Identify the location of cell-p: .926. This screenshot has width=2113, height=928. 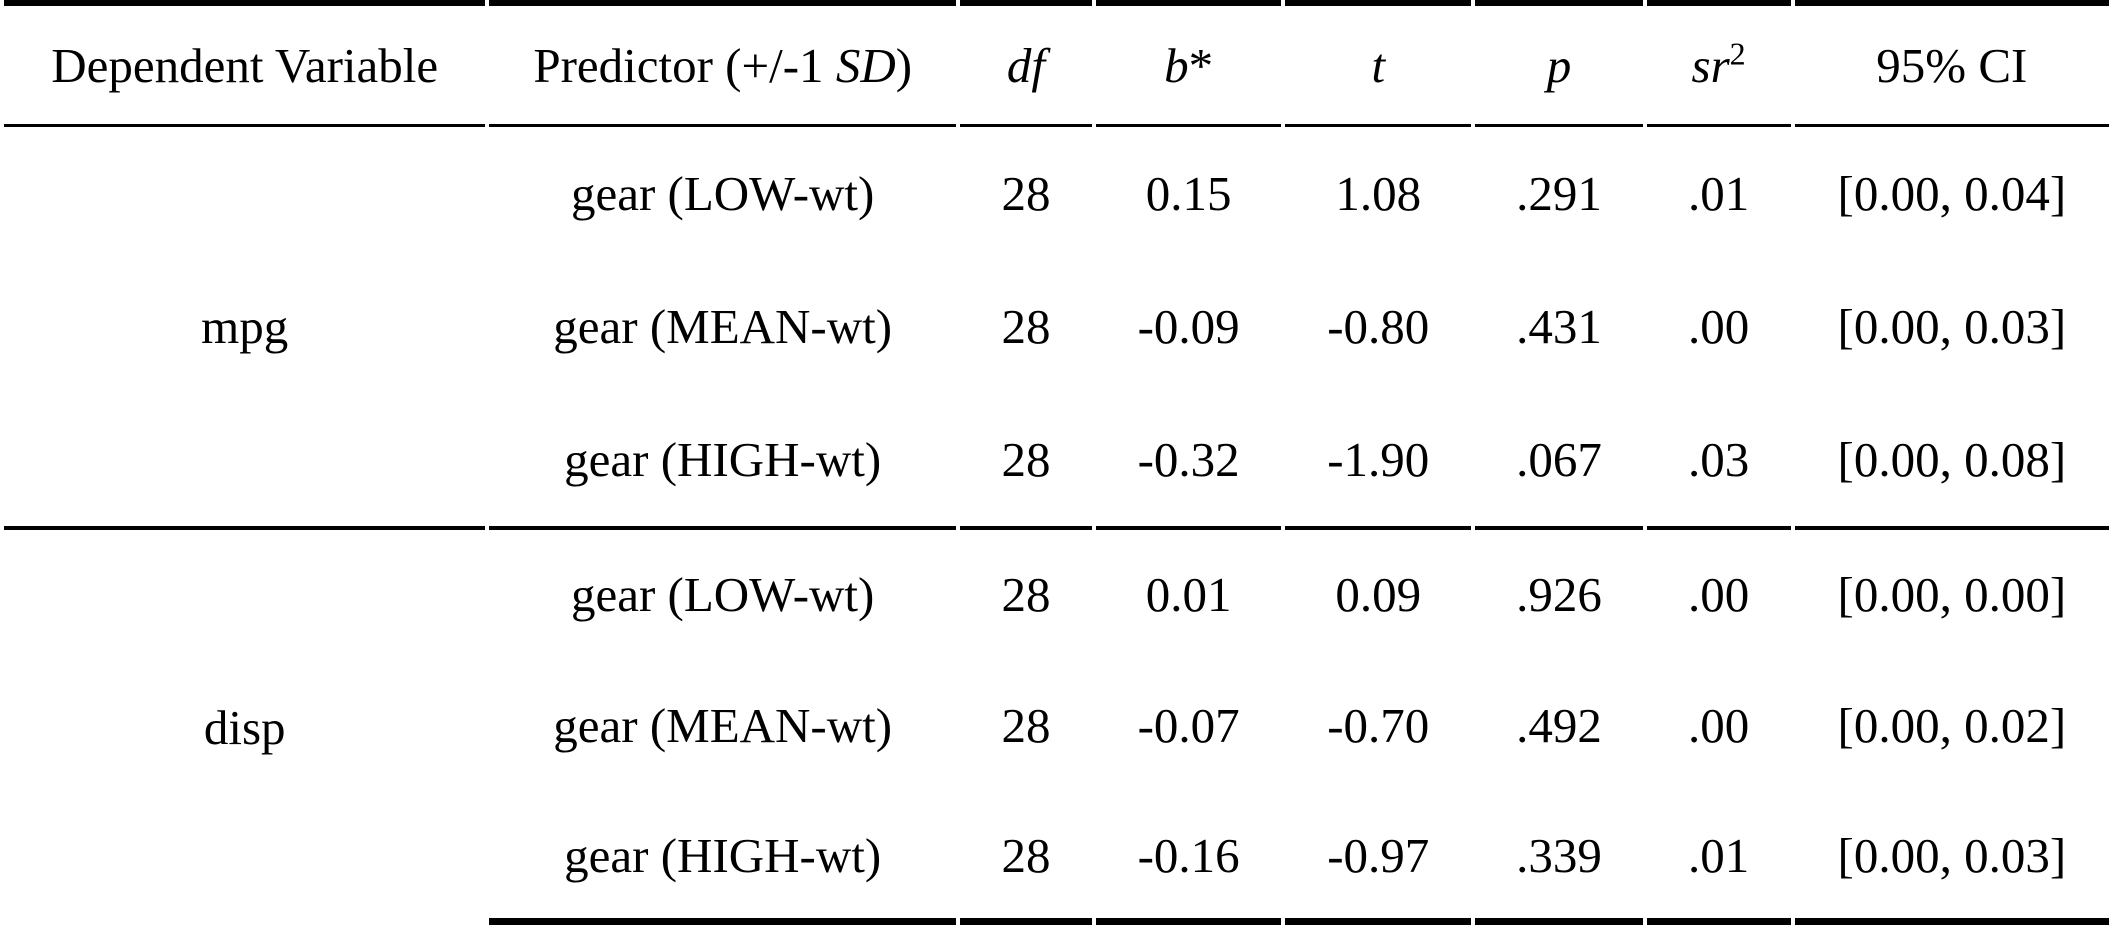
(1559, 592).